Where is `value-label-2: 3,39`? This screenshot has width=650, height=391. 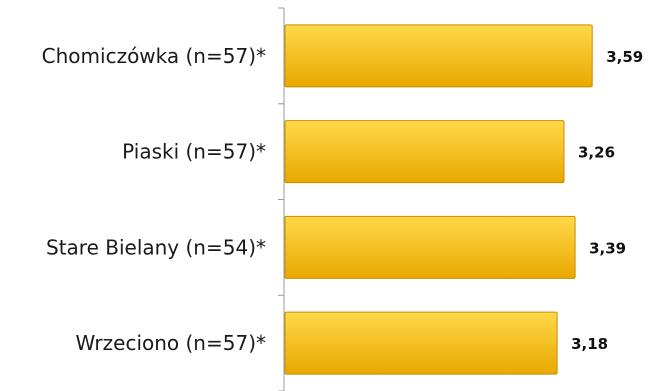 value-label-2: 3,39 is located at coordinates (607, 248).